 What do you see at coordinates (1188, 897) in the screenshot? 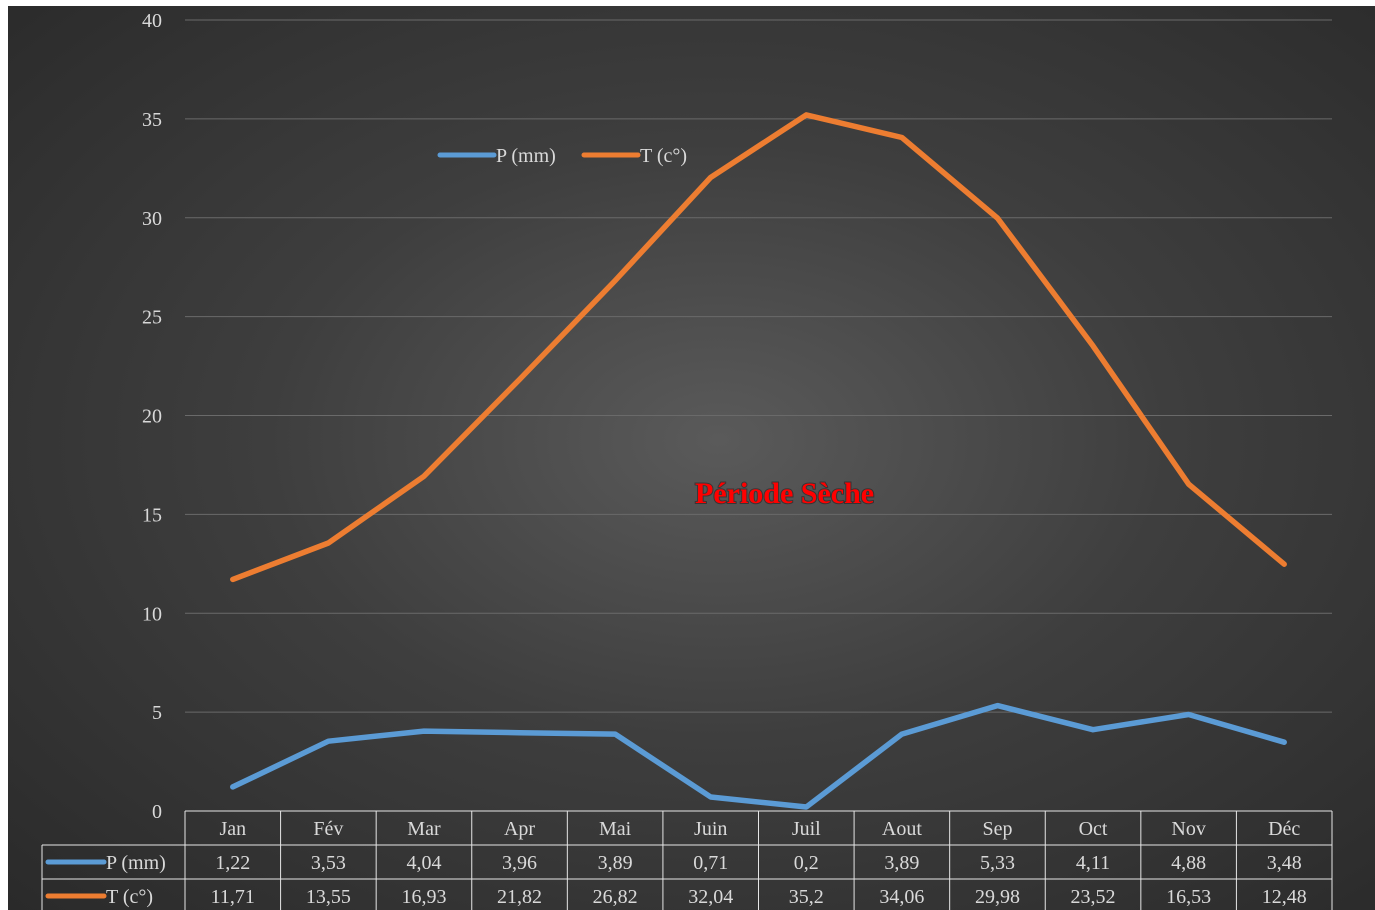
I see `table-cell-value: 16,53` at bounding box center [1188, 897].